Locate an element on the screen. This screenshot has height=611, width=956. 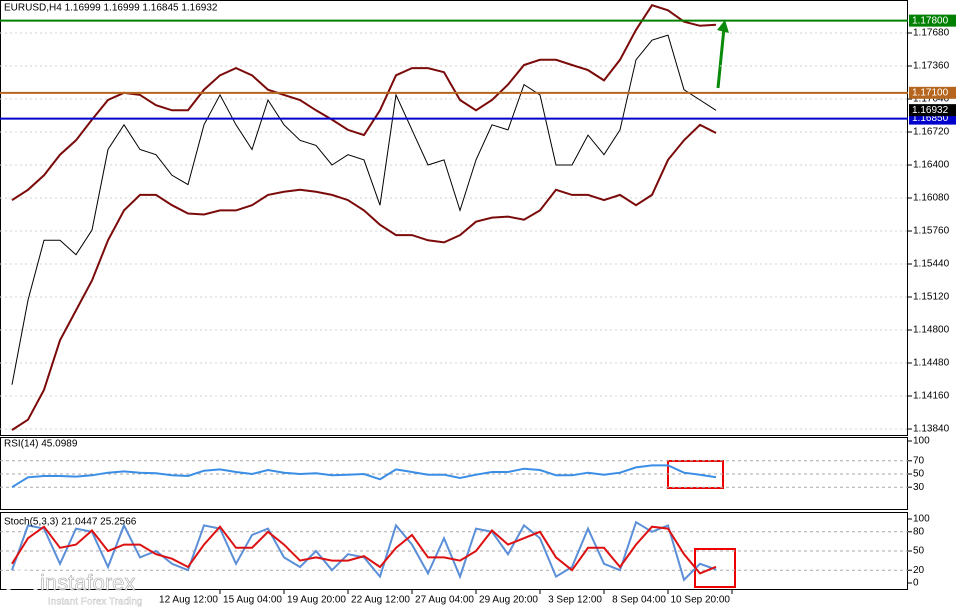
x-tick-label: 22 Aug 12:00 is located at coordinates (380, 600).